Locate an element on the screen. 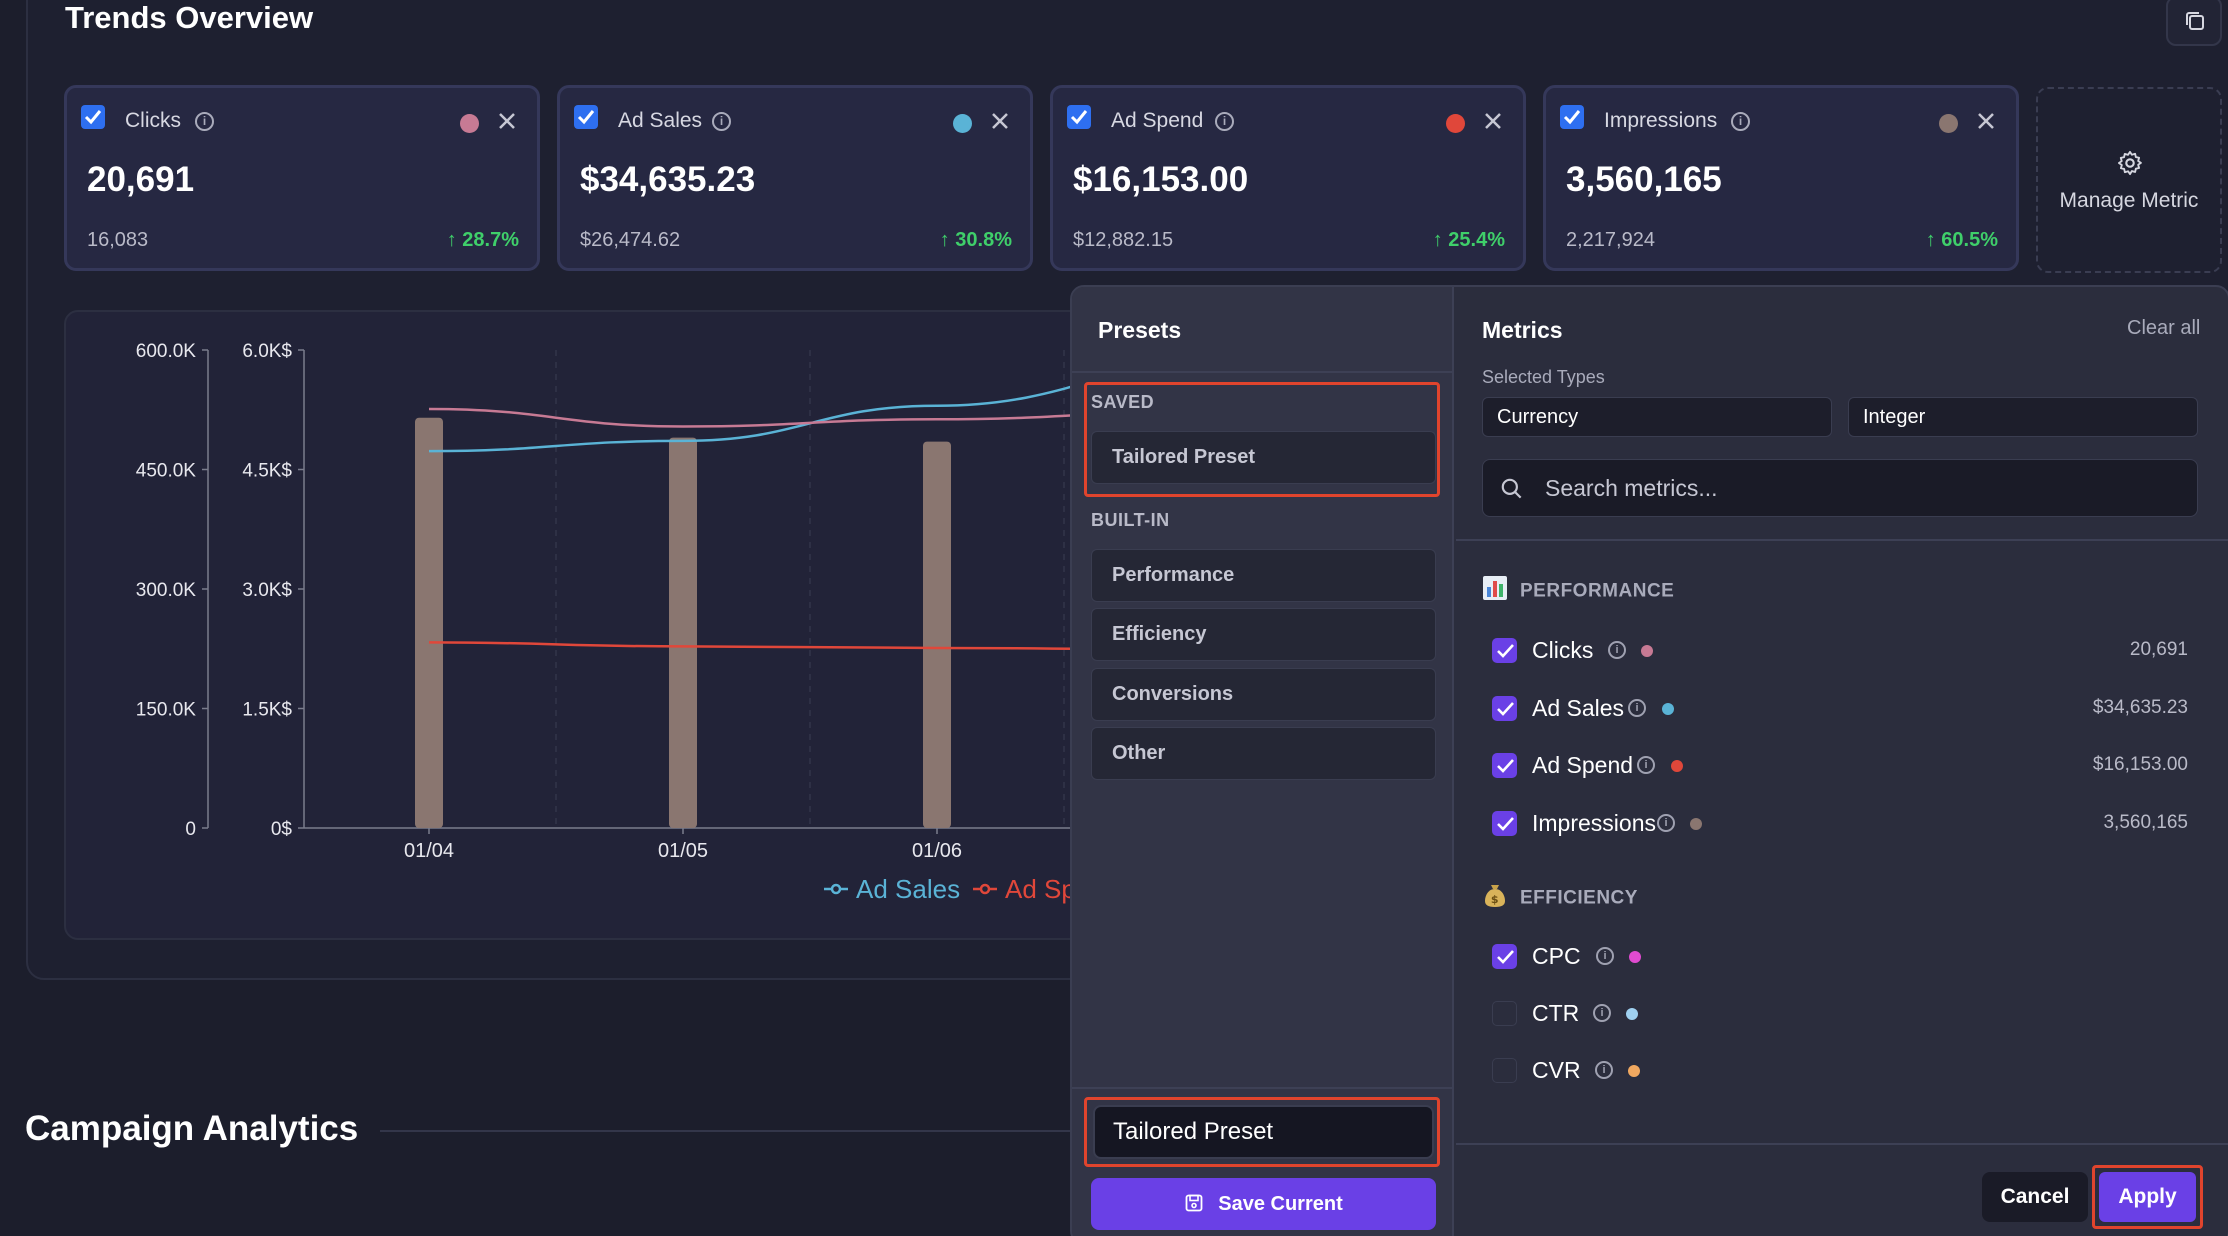 The height and width of the screenshot is (1236, 2228). apply-button: Apply is located at coordinates (2147, 1197).